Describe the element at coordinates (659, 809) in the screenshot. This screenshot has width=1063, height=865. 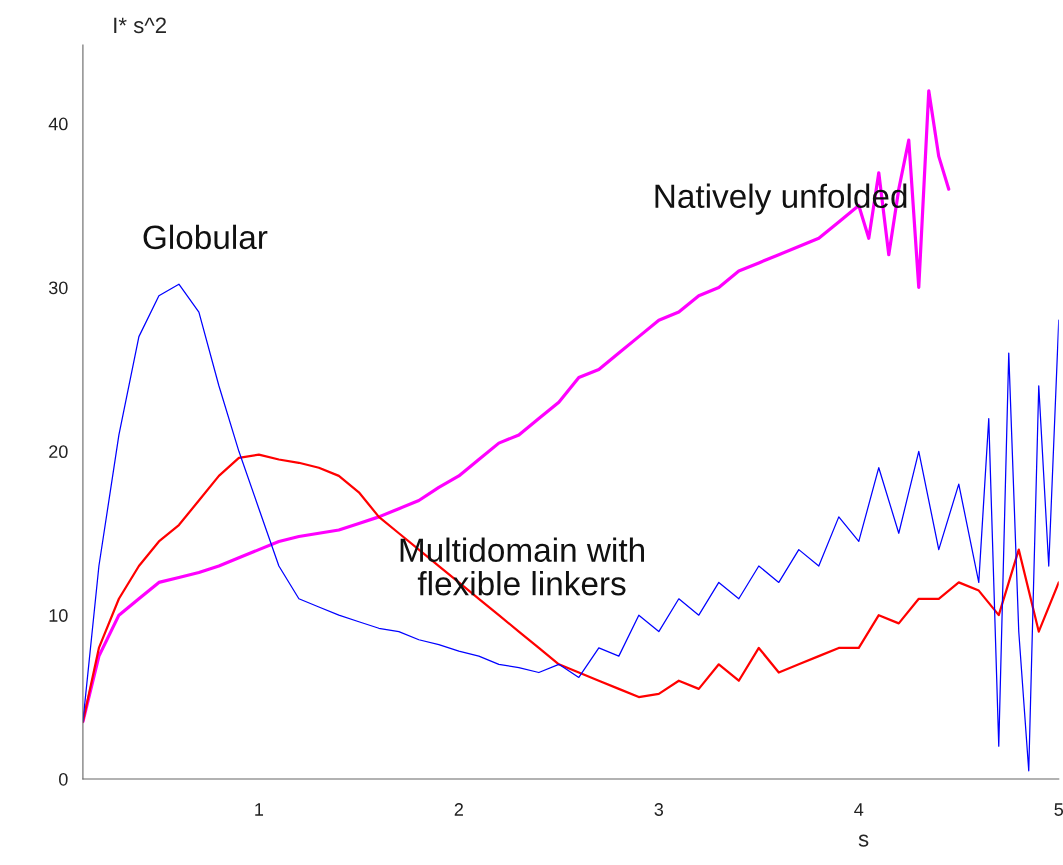
I see `x-tick-label: 3` at that location.